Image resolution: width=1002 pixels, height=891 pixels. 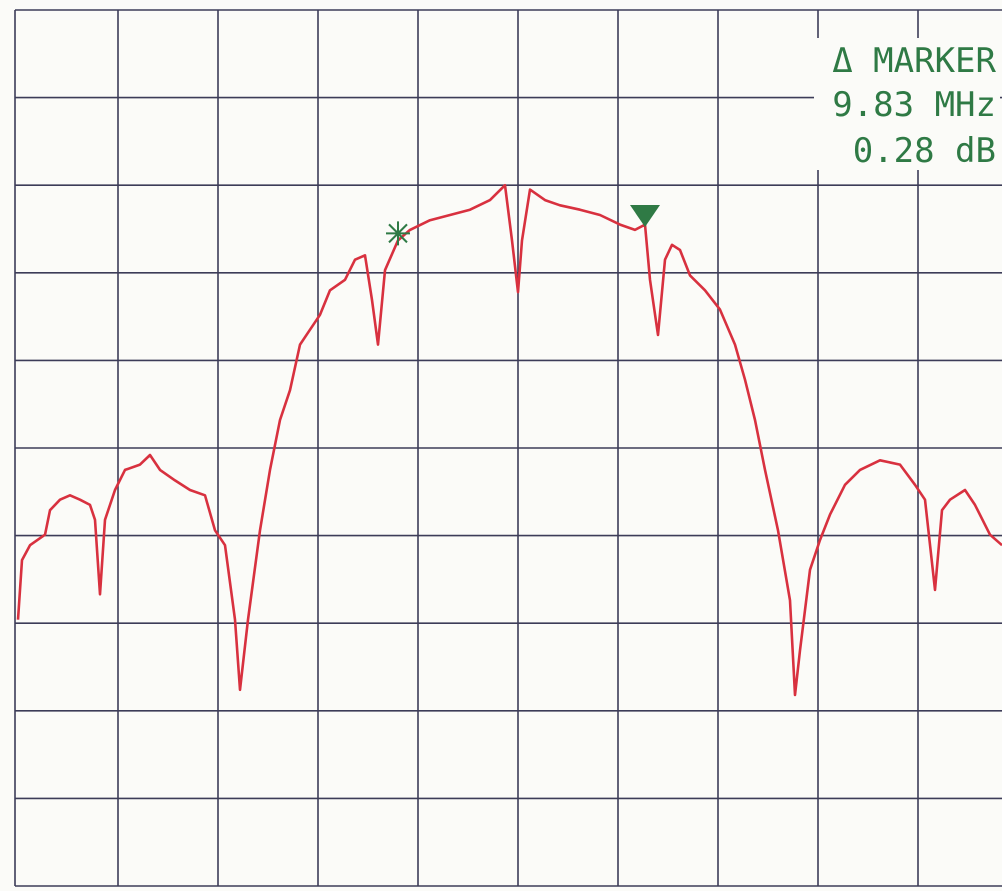 What do you see at coordinates (645, 215) in the screenshot?
I see `marker-triangle` at bounding box center [645, 215].